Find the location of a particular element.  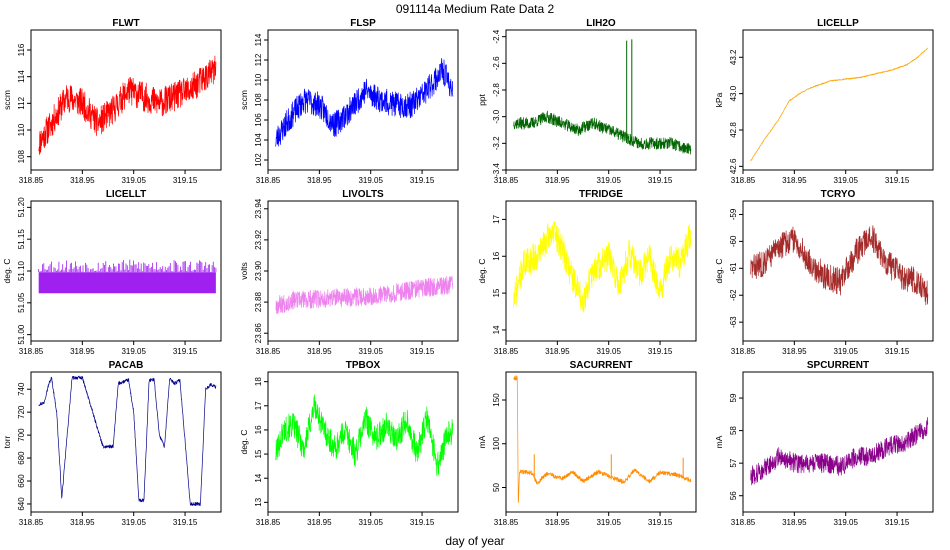

y-tick-label: 116 is located at coordinates (21, 49).